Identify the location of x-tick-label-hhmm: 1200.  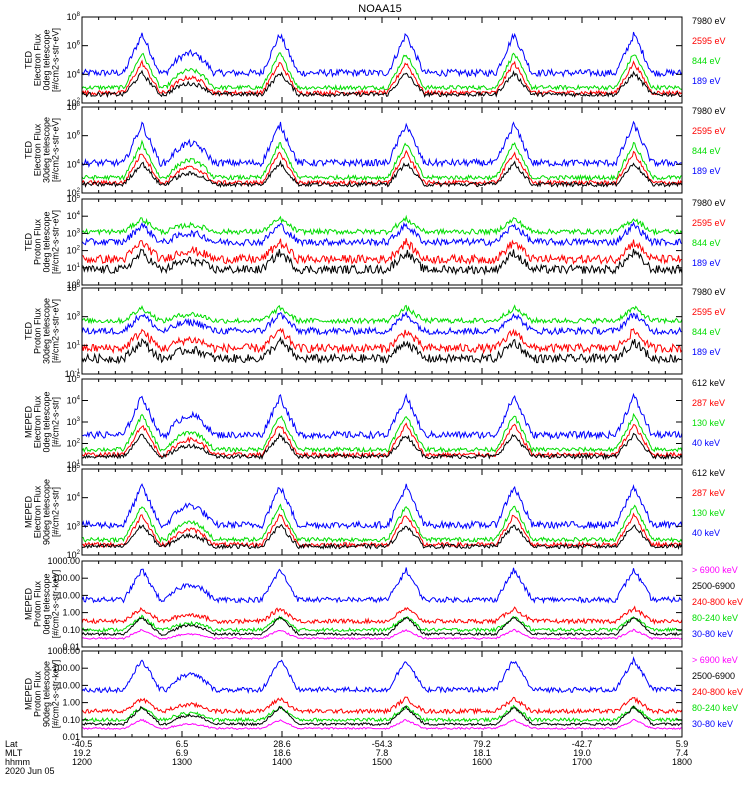
(82, 762).